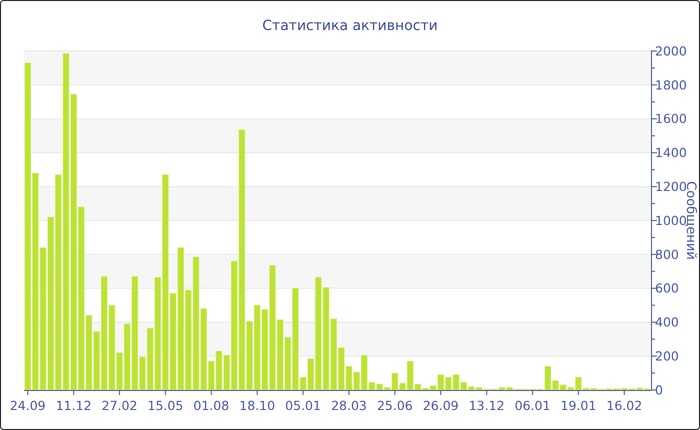  I want to click on y-tick-label: 1000, so click(671, 220).